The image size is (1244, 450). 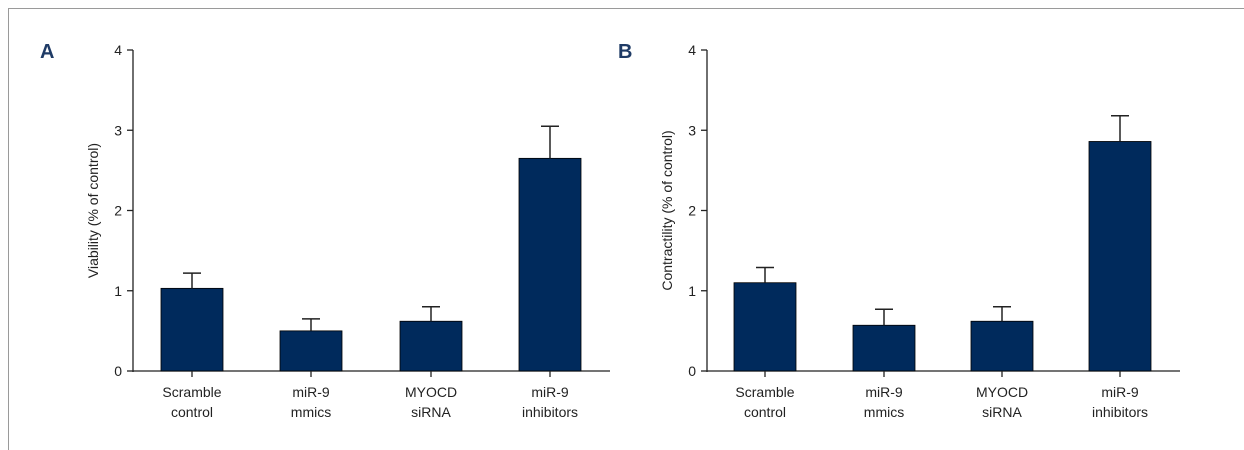 What do you see at coordinates (118, 291) in the screenshot?
I see `panel-a-y-tick-label: 1` at bounding box center [118, 291].